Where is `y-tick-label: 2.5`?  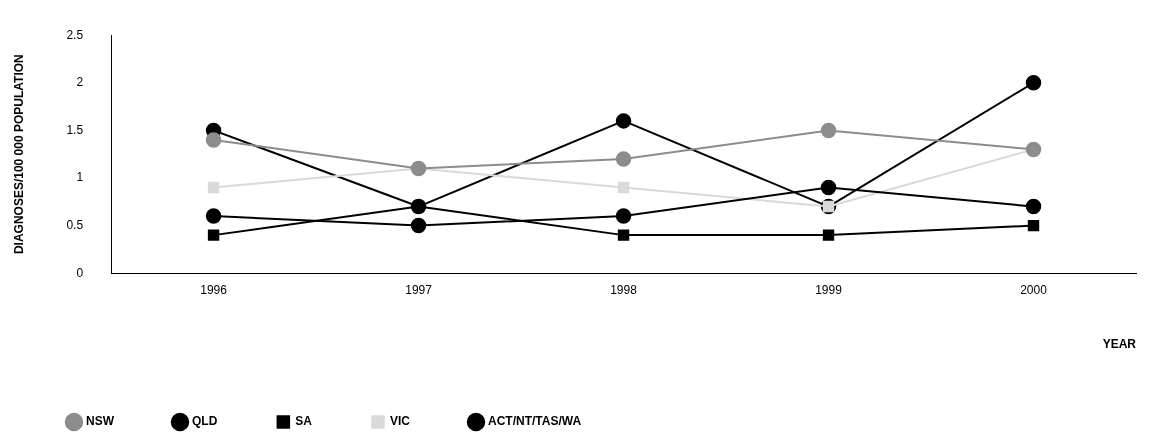
y-tick-label: 2.5 is located at coordinates (75, 34).